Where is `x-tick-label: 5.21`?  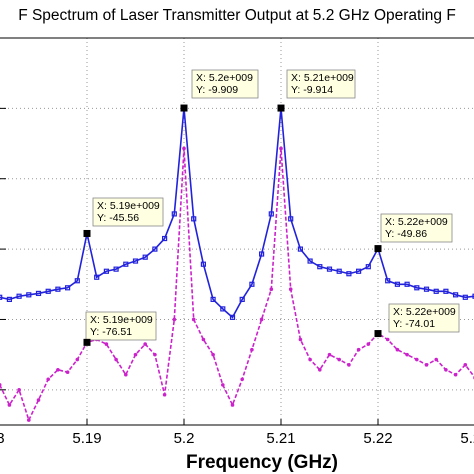
x-tick-label: 5.21 is located at coordinates (280, 438).